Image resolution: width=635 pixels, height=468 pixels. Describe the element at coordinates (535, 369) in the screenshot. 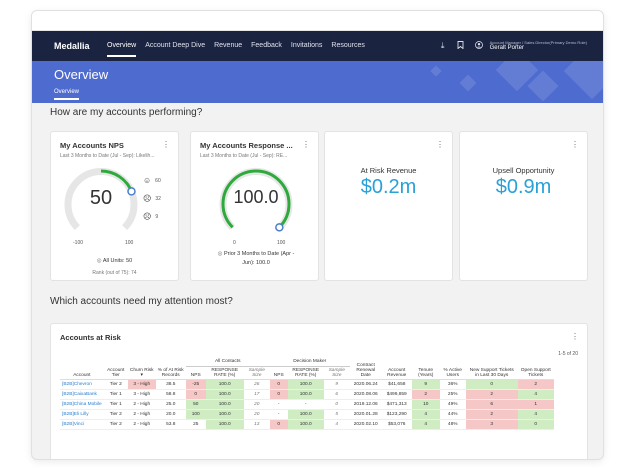

I see `col-open-tickets: Open Support Tickets` at that location.